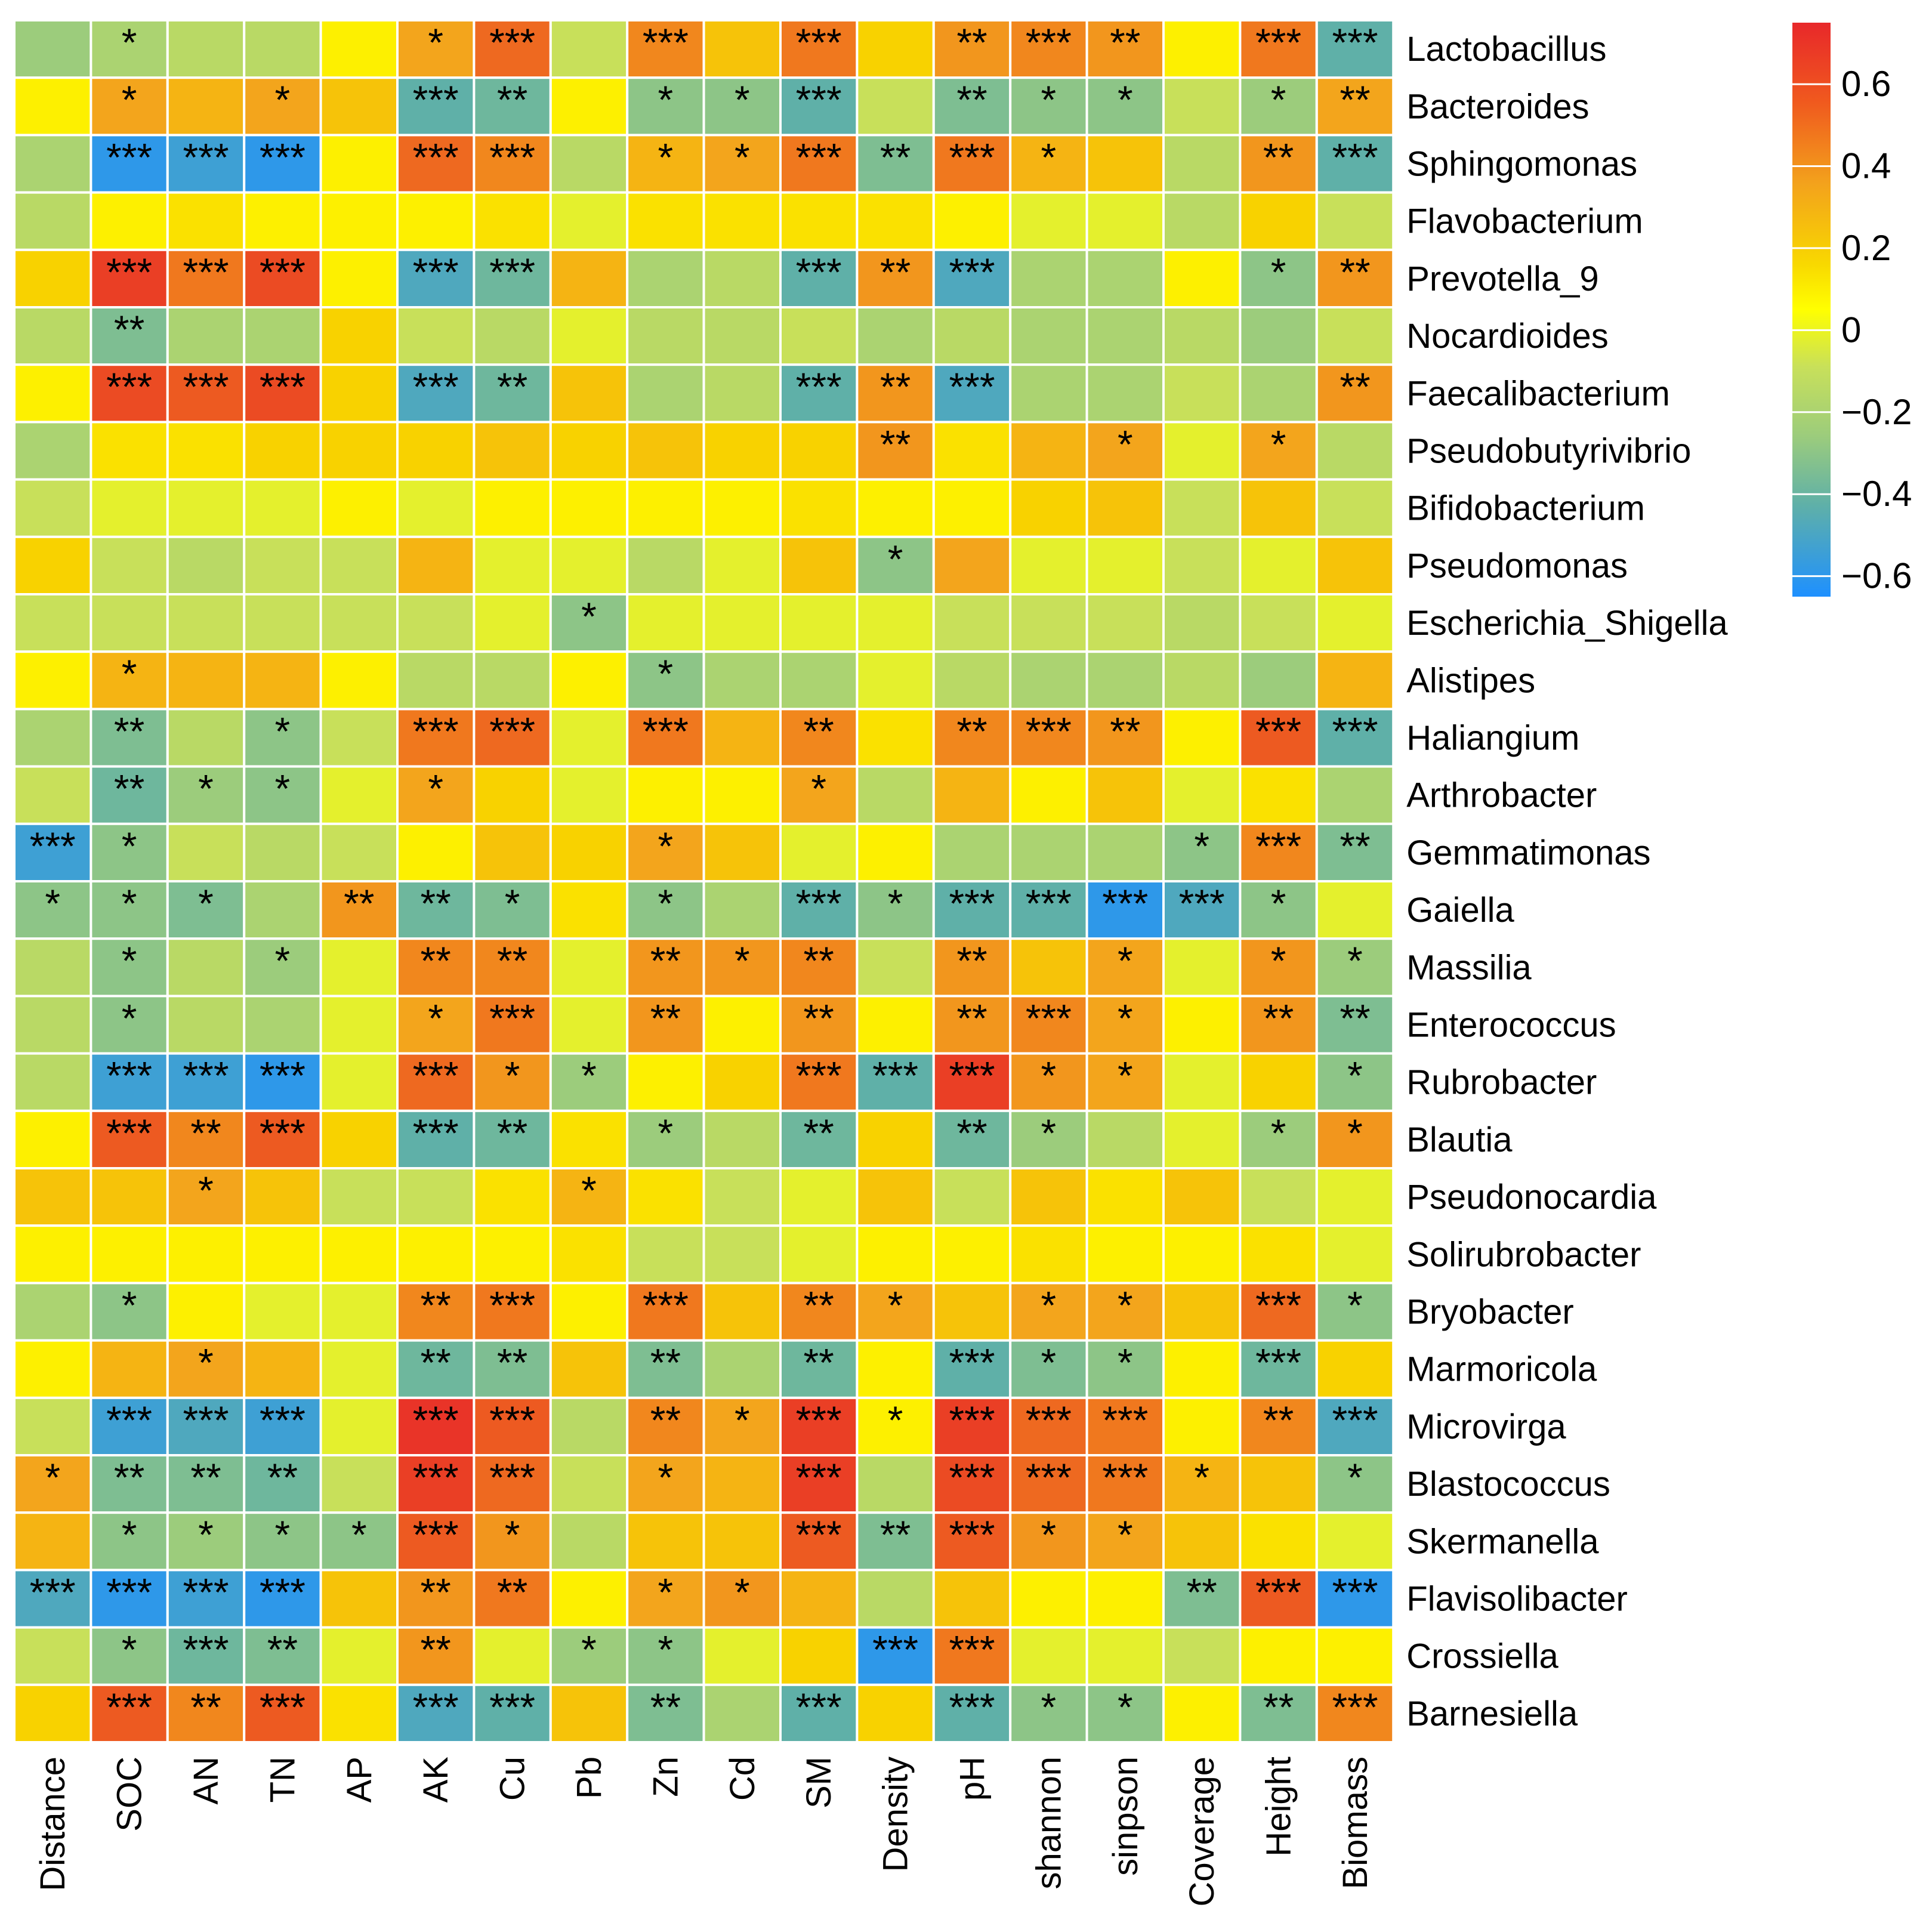 The height and width of the screenshot is (1926, 1932). Describe the element at coordinates (52, 1824) in the screenshot. I see `column-label: Distance` at that location.